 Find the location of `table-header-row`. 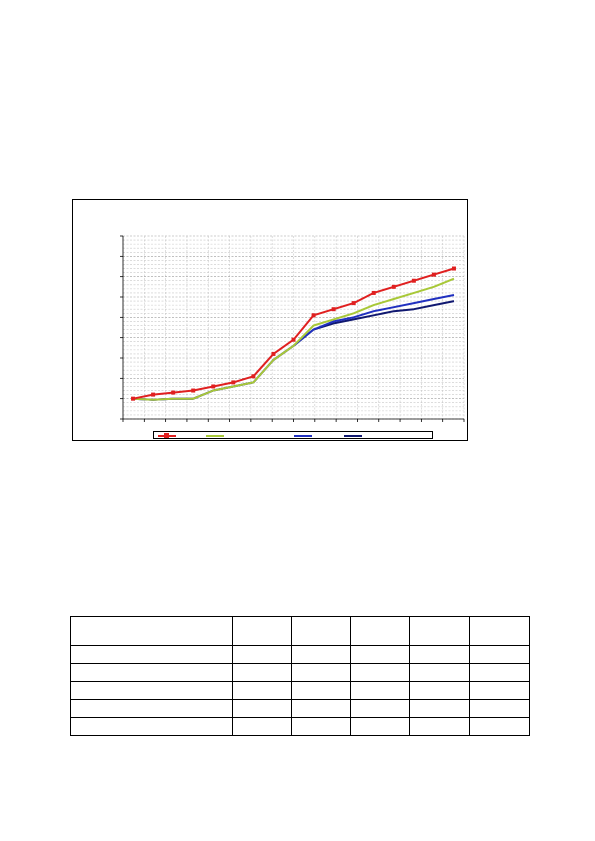

table-header-row is located at coordinates (300, 631).